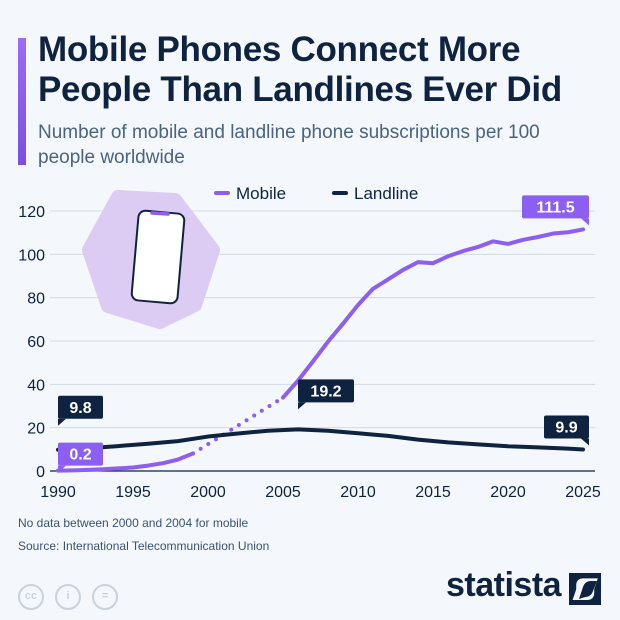 The width and height of the screenshot is (620, 620). I want to click on data-label-callout: 9.8, so click(80, 410).